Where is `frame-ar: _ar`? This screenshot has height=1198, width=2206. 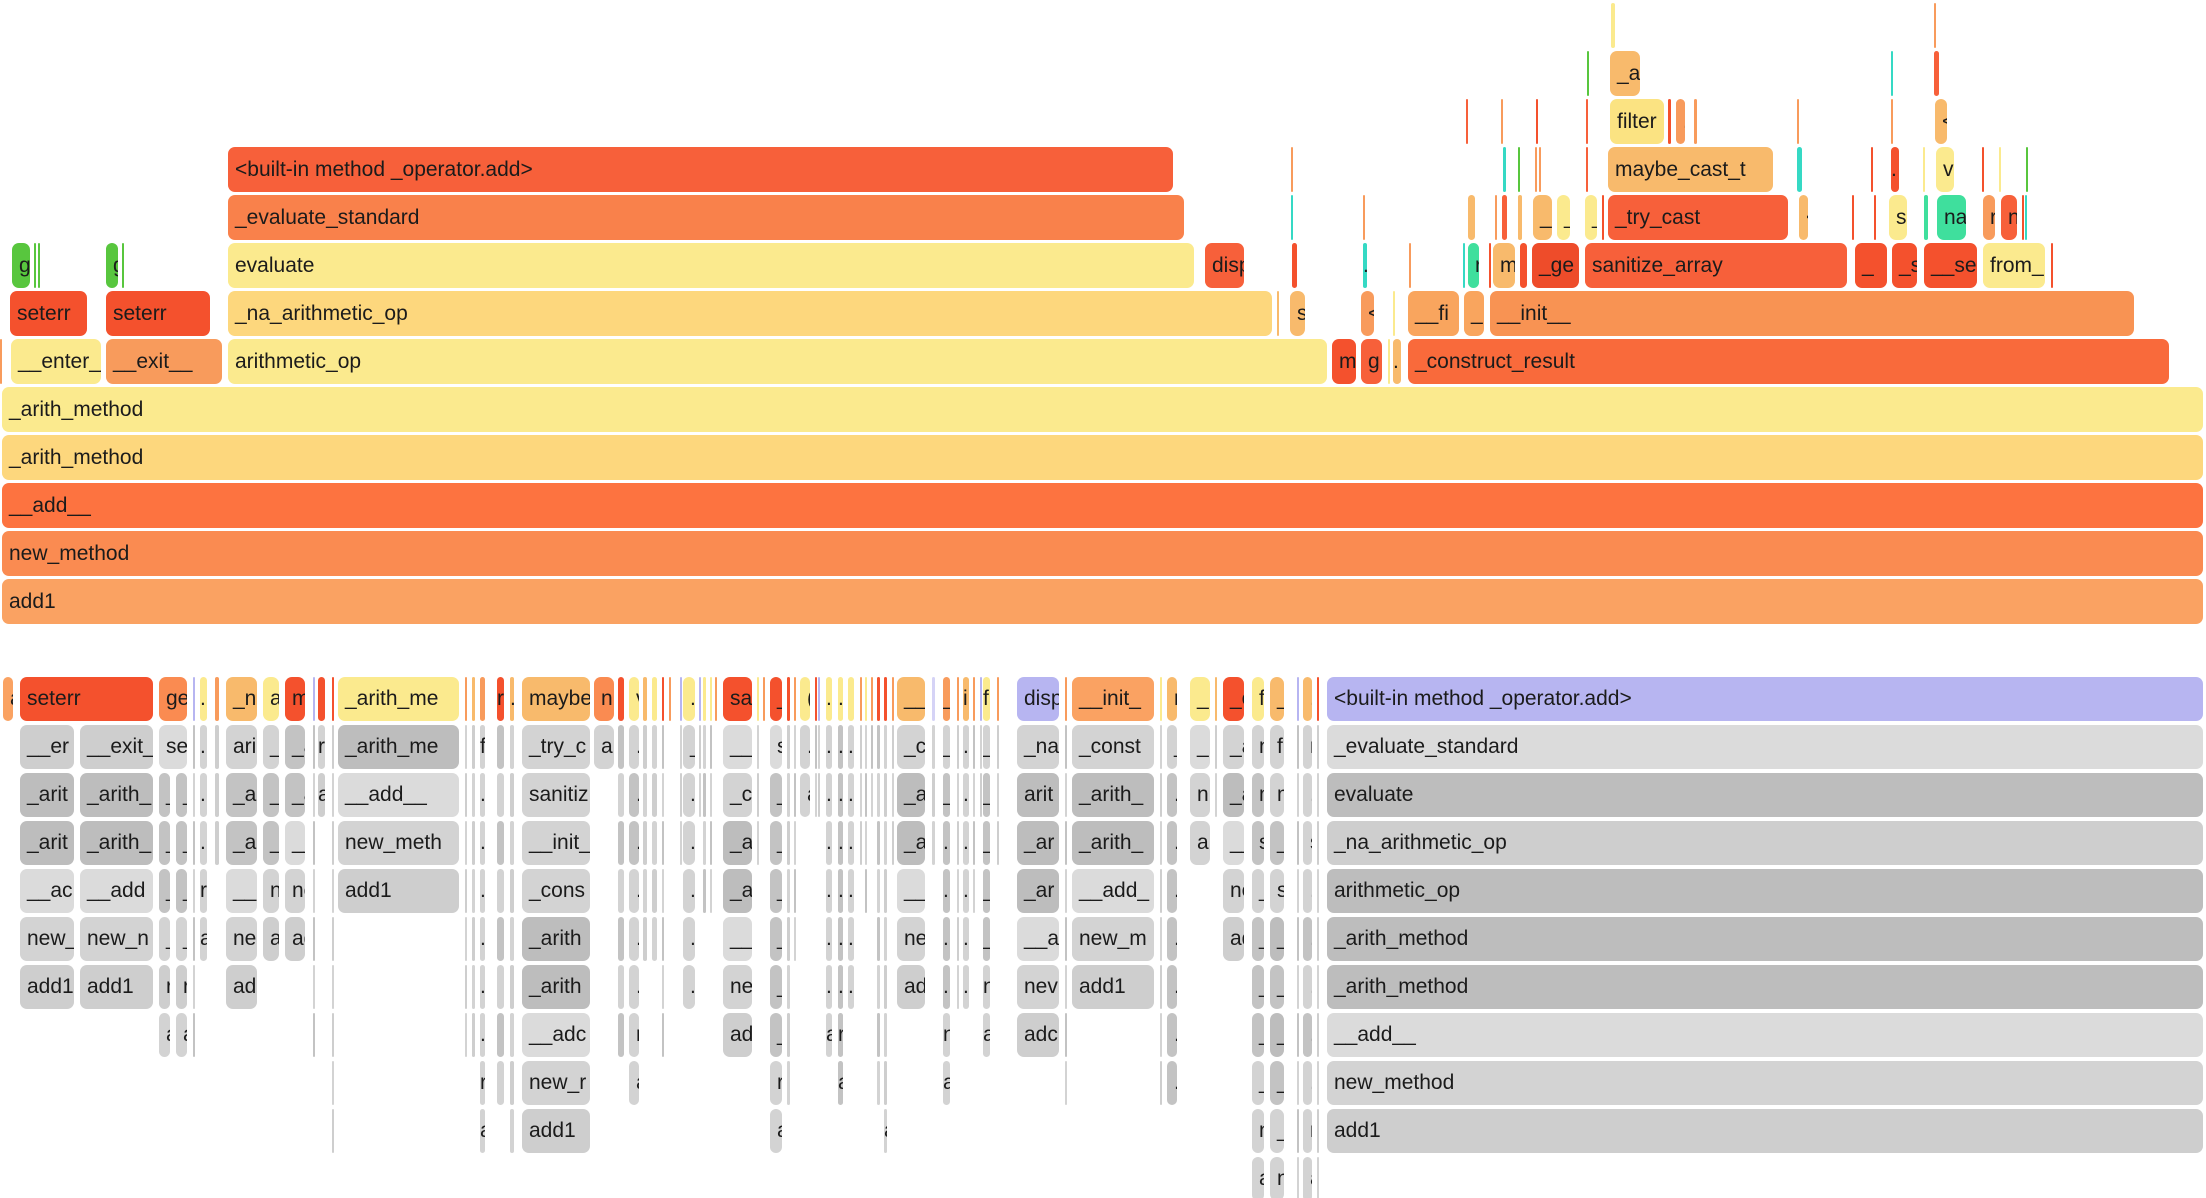 frame-ar: _ar is located at coordinates (911, 795).